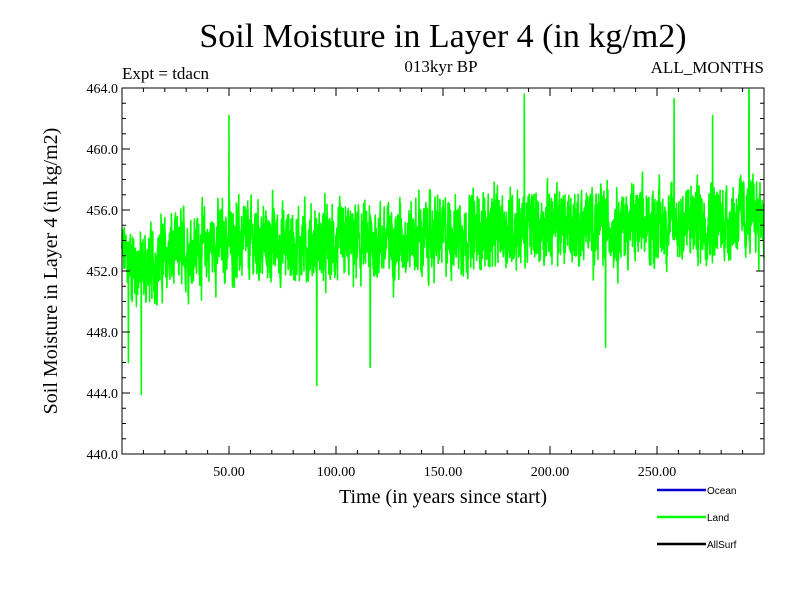  I want to click on y-tick-label: 456.0, so click(103, 211).